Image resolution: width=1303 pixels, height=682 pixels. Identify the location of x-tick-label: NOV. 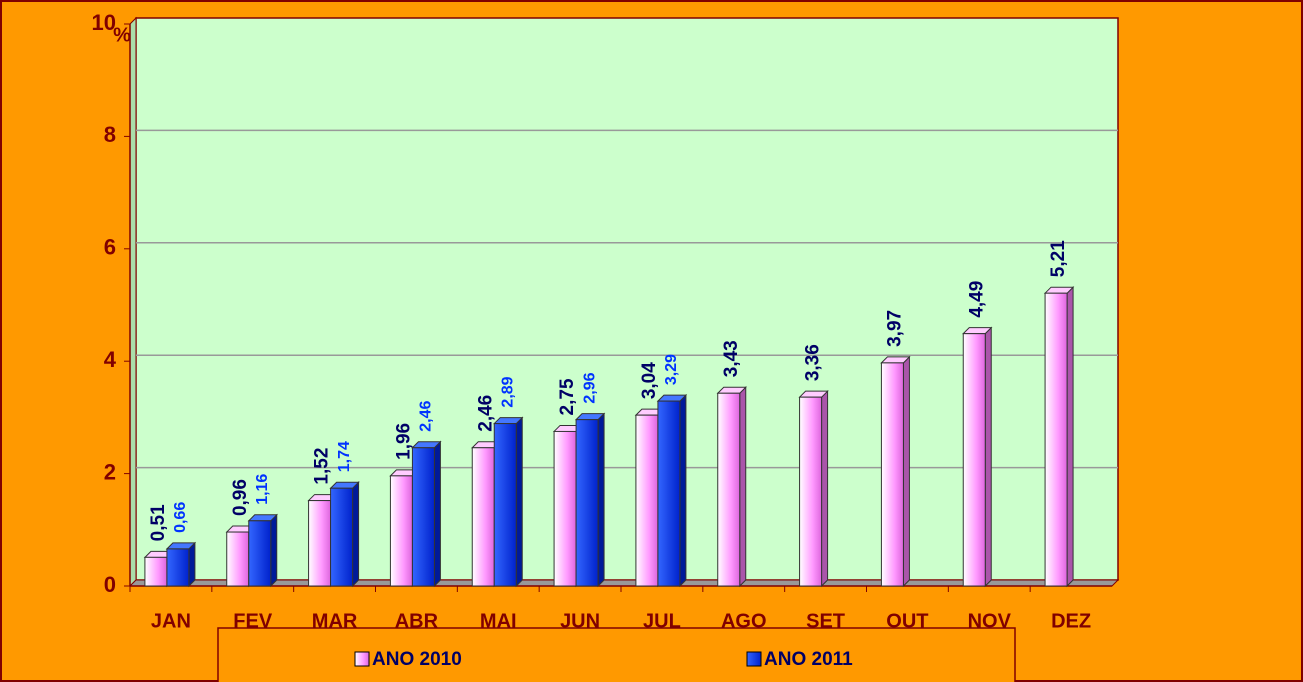
(990, 621).